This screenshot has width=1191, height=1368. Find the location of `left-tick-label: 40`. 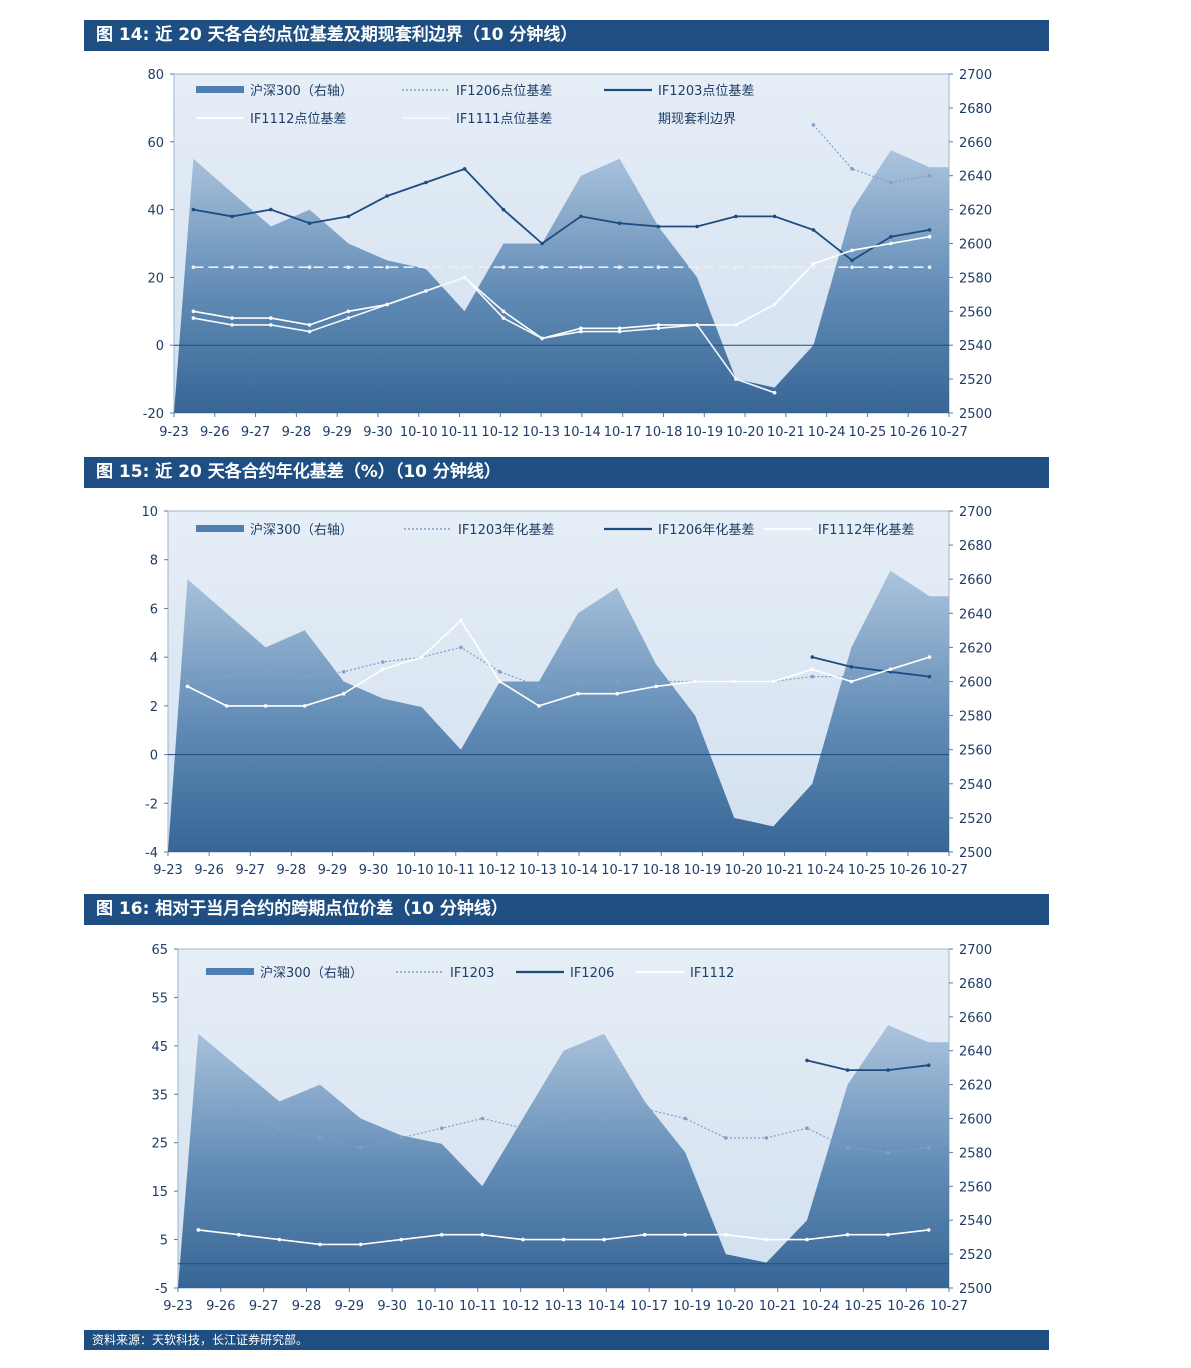

left-tick-label: 40 is located at coordinates (155, 211).